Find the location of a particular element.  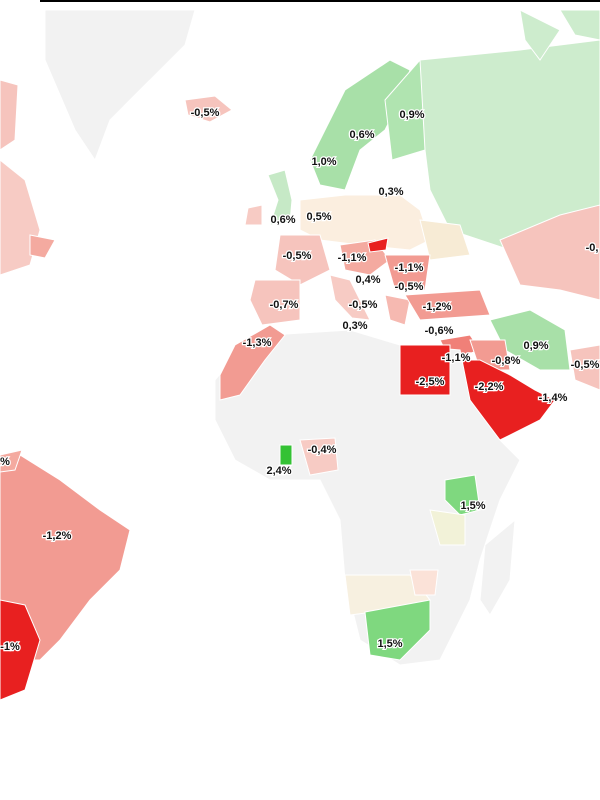

value-label: 0,4% is located at coordinates (367, 280).